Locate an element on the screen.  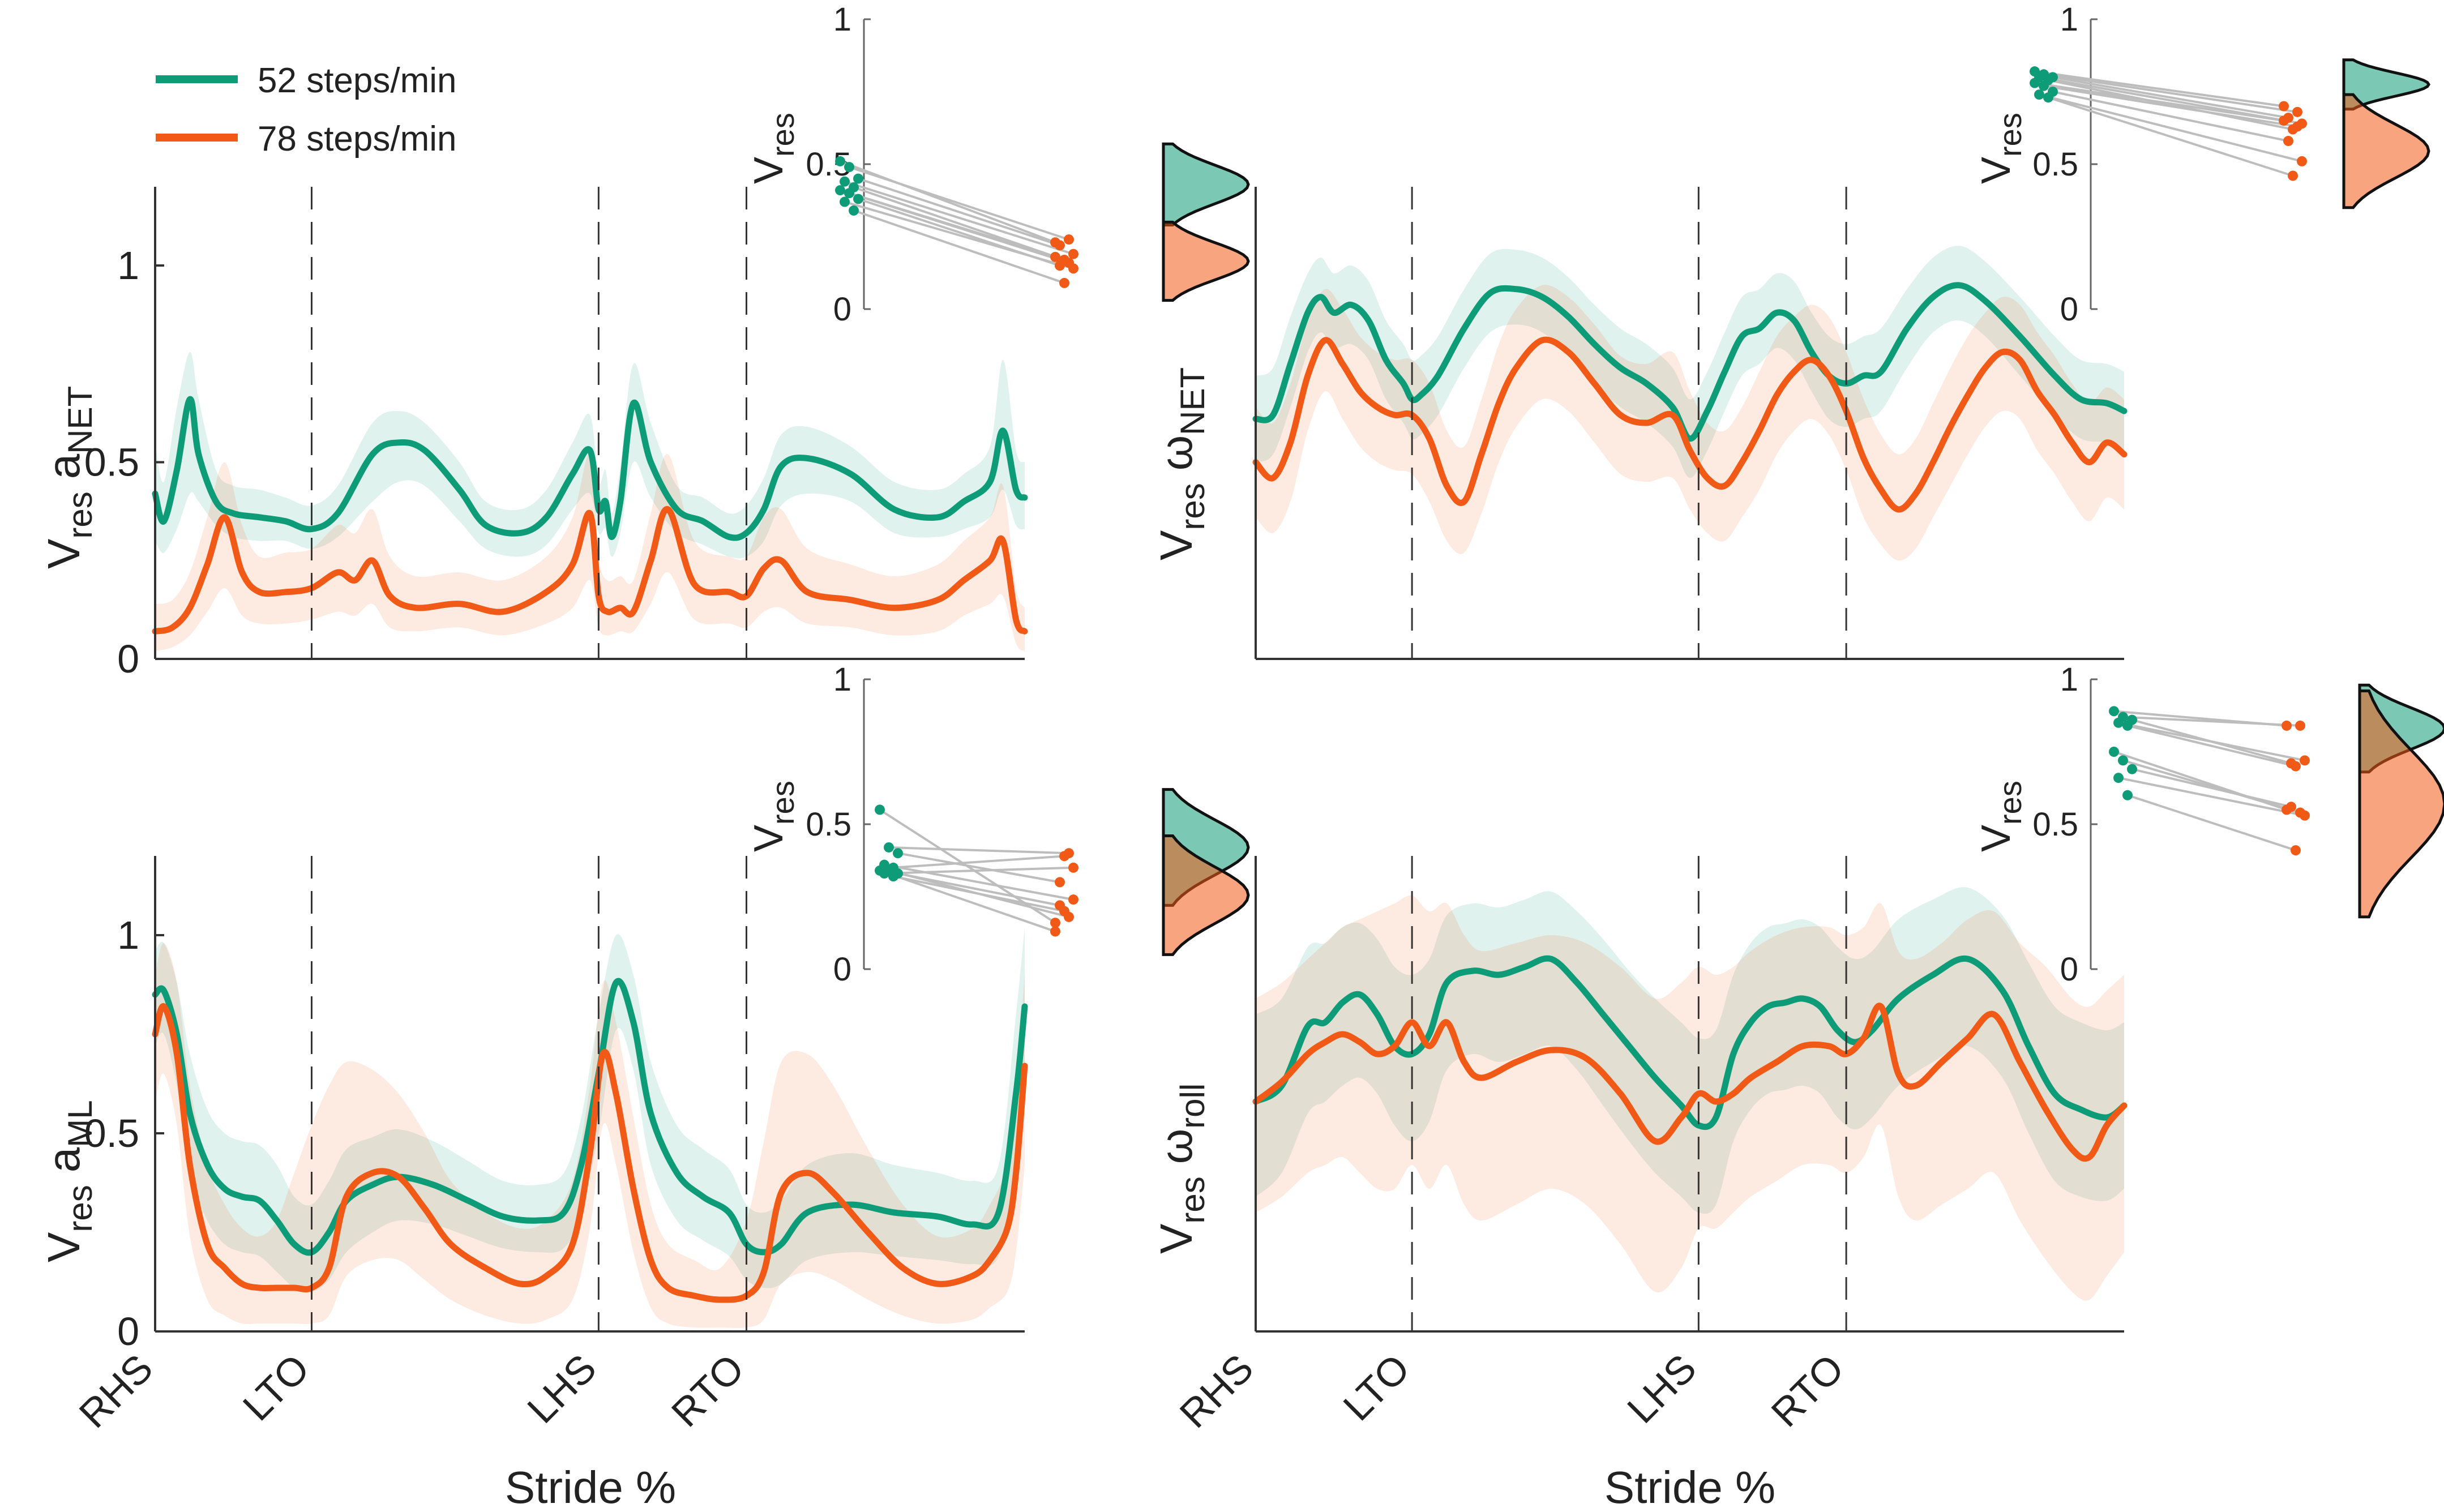
legend: 52 steps/min 78 steps/min is located at coordinates (306, 110).